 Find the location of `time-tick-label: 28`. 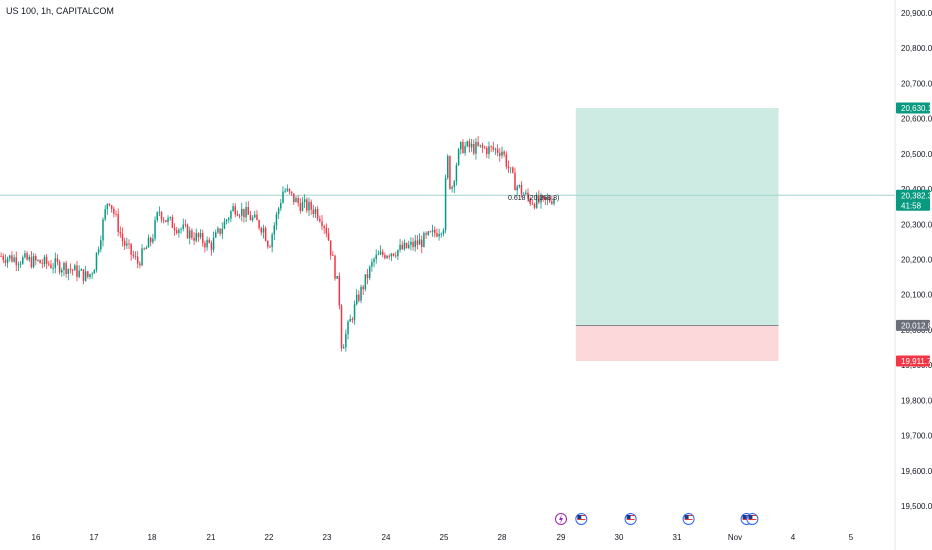

time-tick-label: 28 is located at coordinates (502, 537).